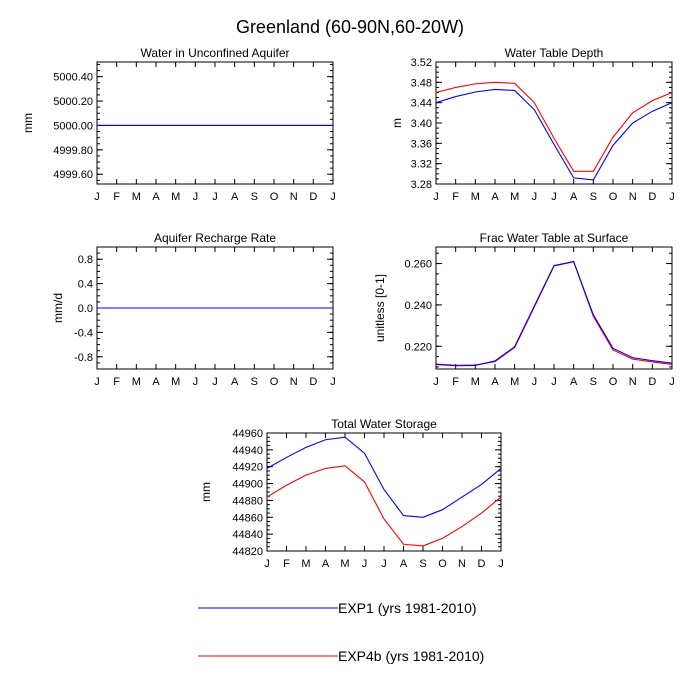 The height and width of the screenshot is (700, 700). Describe the element at coordinates (85, 285) in the screenshot. I see `y-tick-label: 0.4` at that location.